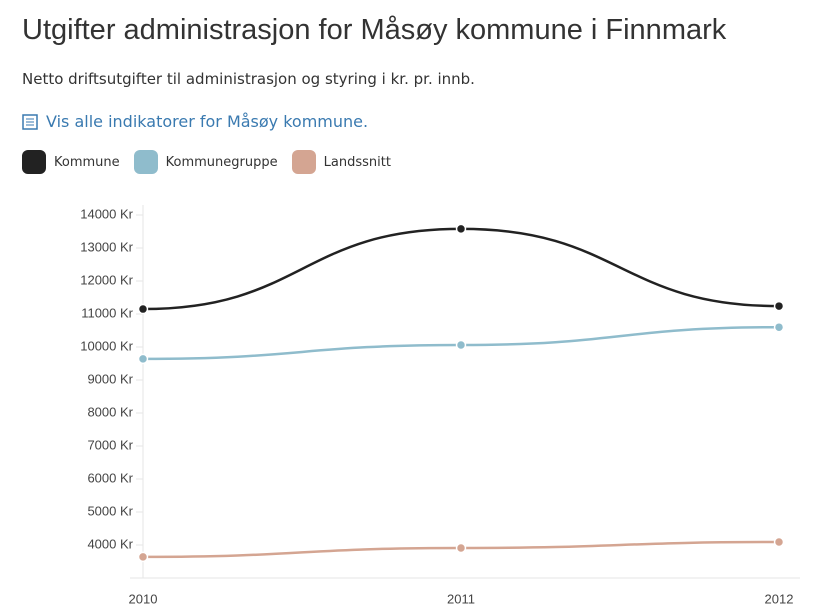 The height and width of the screenshot is (616, 829). What do you see at coordinates (207, 121) in the screenshot?
I see `link-text: Vis alle indikatorer for Måsøy kommune.` at bounding box center [207, 121].